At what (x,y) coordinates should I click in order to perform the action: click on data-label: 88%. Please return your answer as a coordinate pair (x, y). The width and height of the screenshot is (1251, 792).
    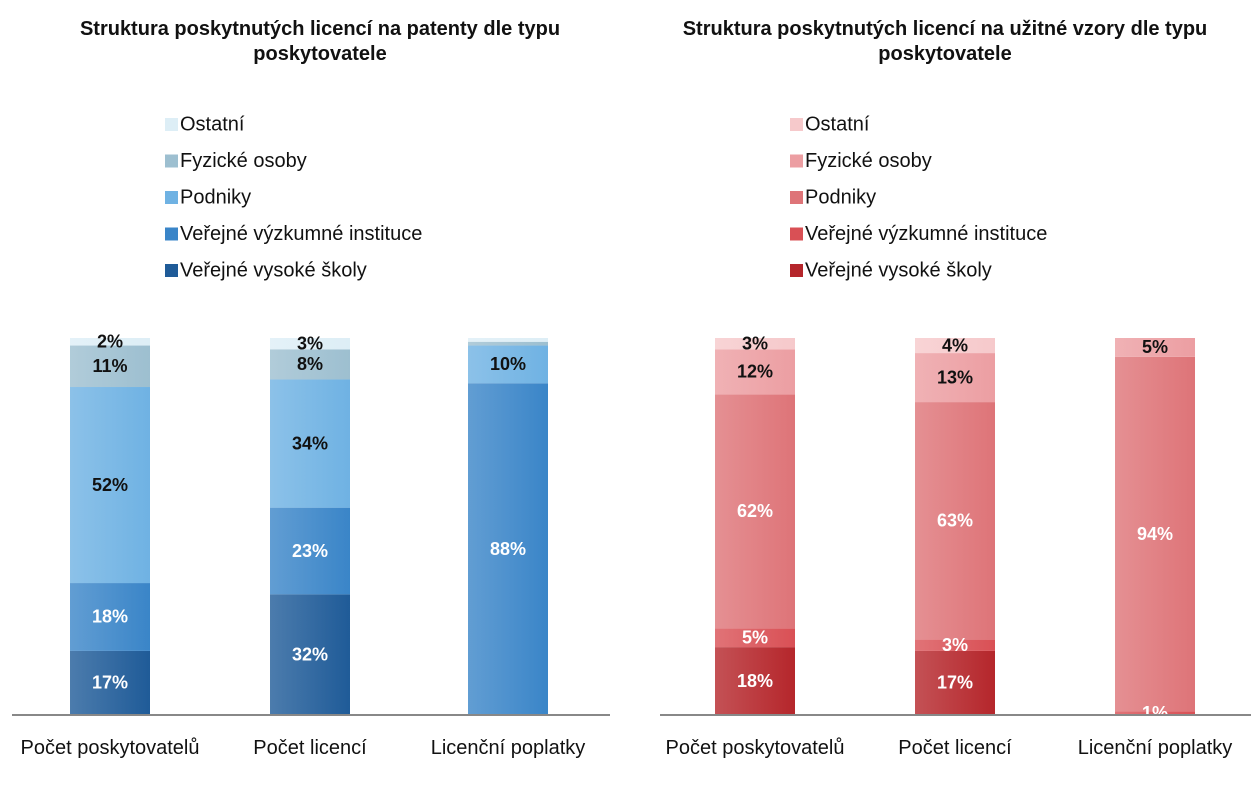
    Looking at the image, I should click on (508, 549).